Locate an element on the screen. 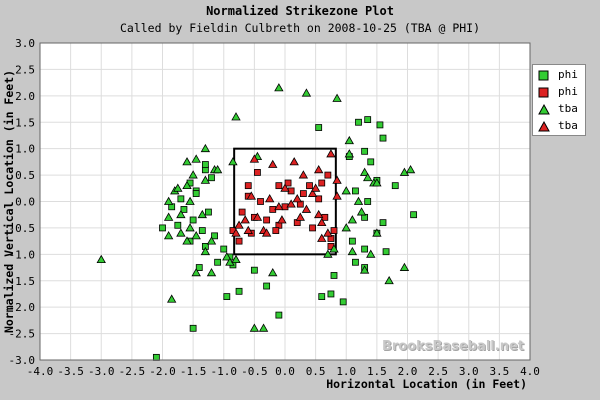 Image resolution: width=600 pixels, height=400 pixels. red-square-icon is located at coordinates (543, 92).